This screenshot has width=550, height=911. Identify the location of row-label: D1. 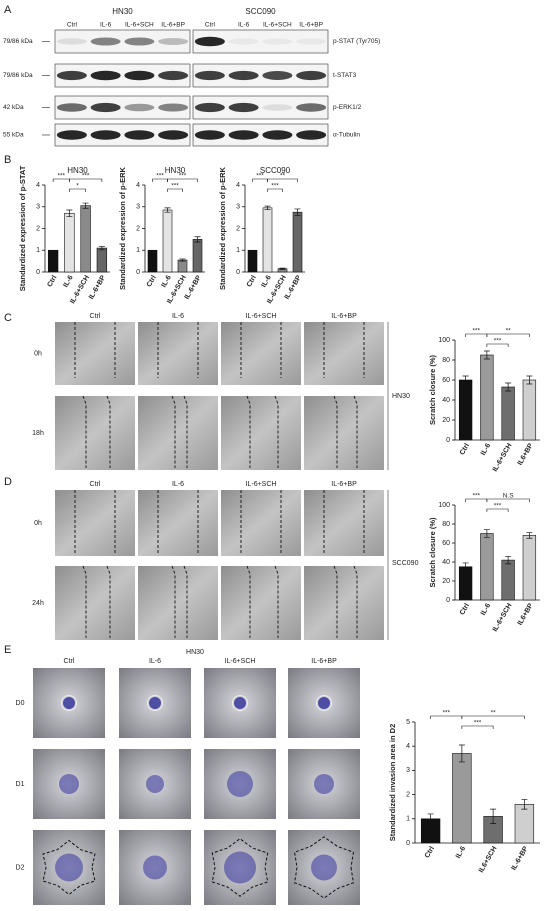
(20, 784).